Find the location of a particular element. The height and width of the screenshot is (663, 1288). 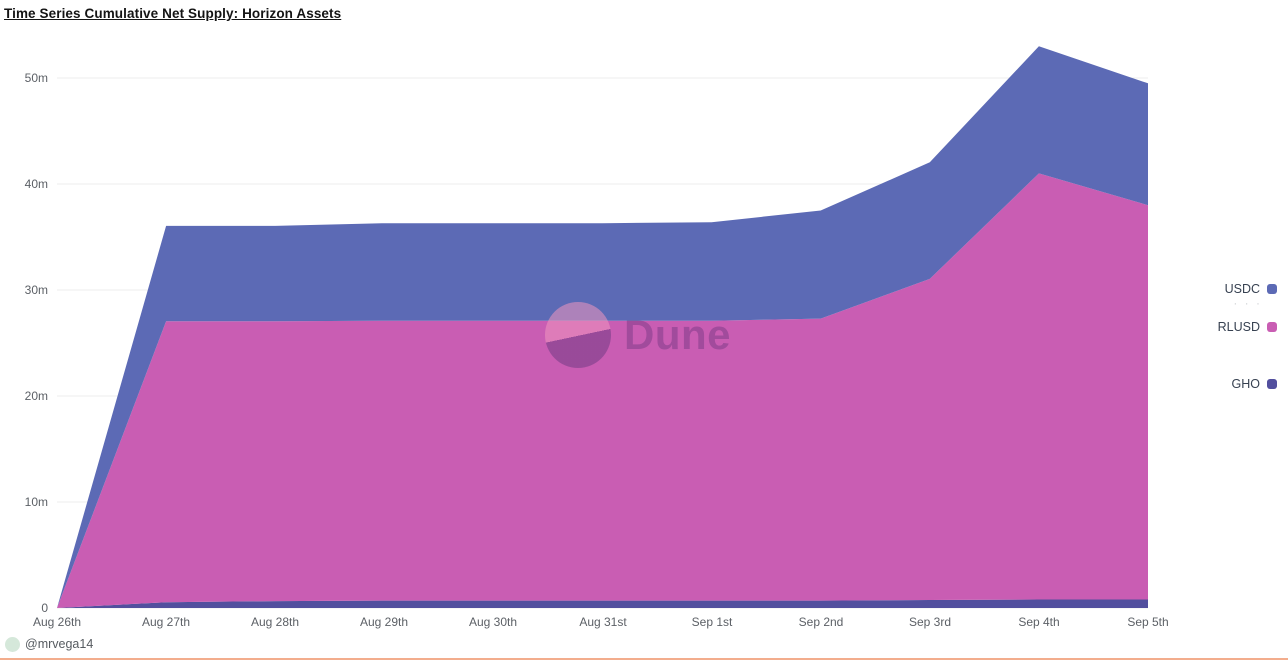

x-tick-label: Sep 2nd is located at coordinates (821, 622).